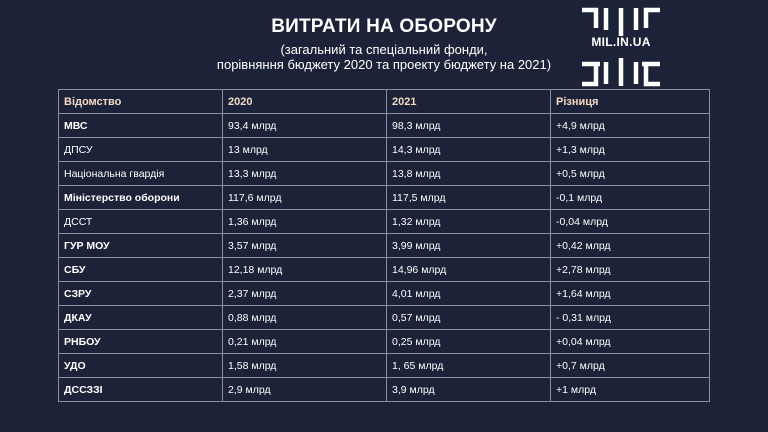  I want to click on value-2021-cell: 13,8 млрд, so click(468, 173).